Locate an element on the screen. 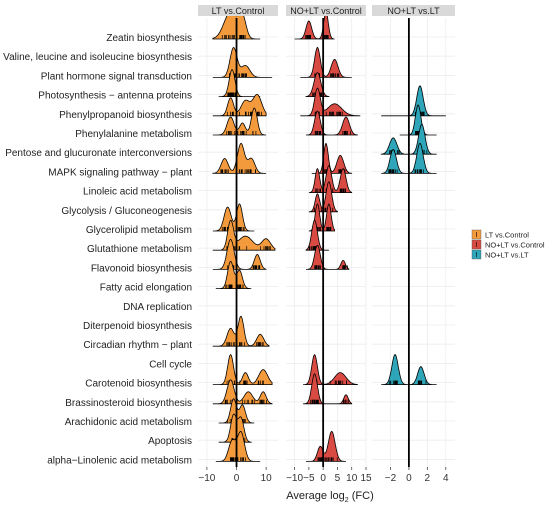 Image resolution: width=550 pixels, height=509 pixels. pathway-label: Phenylpropanoid biosynthesis is located at coordinates (125, 115).